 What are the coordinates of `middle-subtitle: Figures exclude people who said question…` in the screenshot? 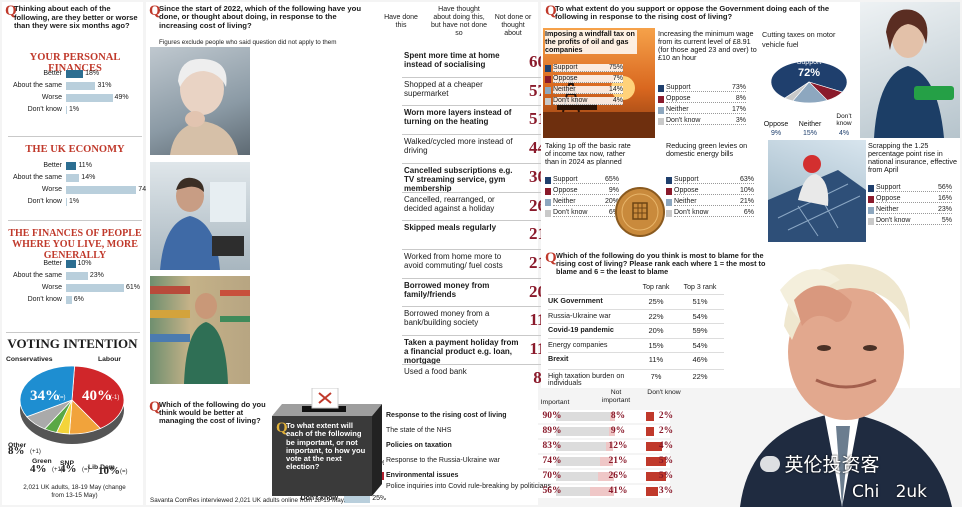 It's located at (248, 42).